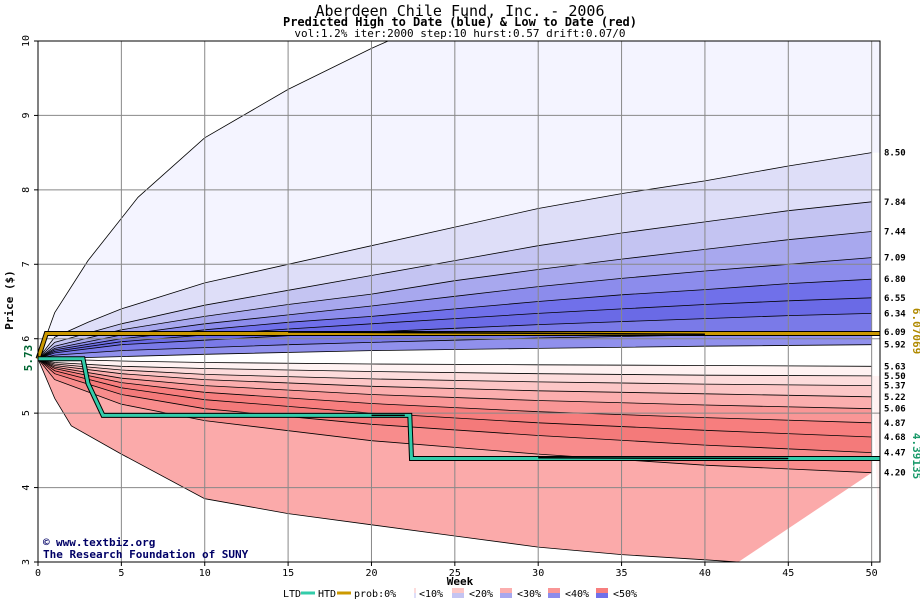 Image resolution: width=920 pixels, height=600 pixels. I want to click on band-end-label: 5.92, so click(895, 346).